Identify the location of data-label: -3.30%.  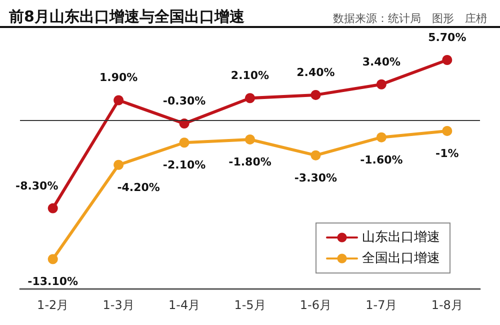
(316, 177).